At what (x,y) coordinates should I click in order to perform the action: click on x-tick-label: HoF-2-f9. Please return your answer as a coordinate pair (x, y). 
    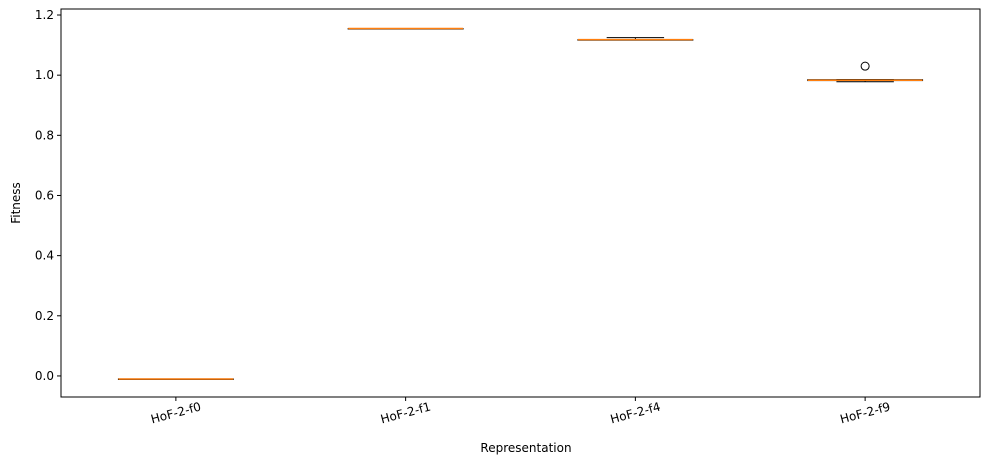
    Looking at the image, I should click on (864, 413).